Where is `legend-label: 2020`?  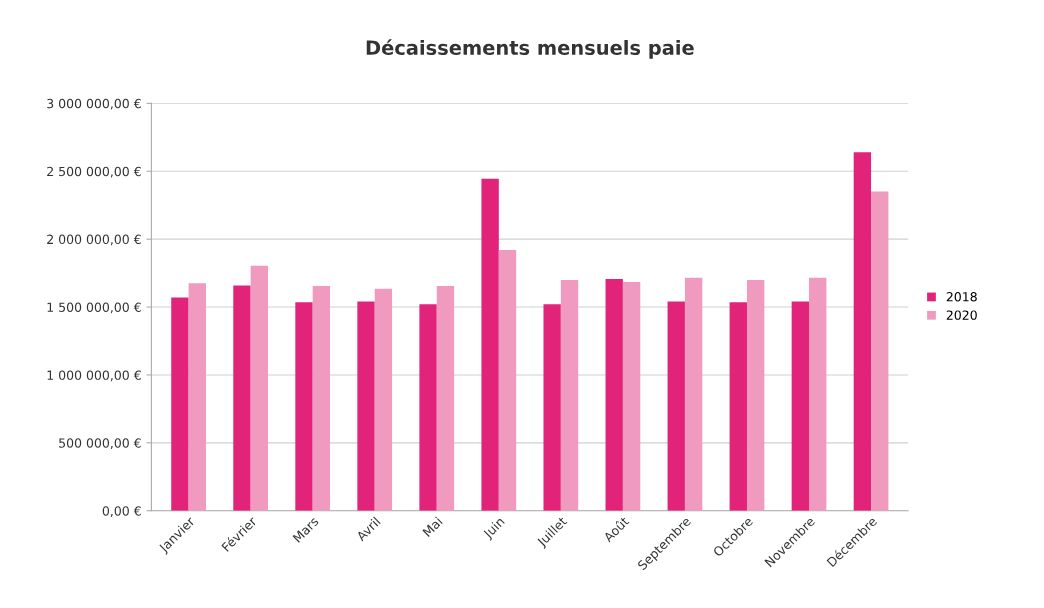 legend-label: 2020 is located at coordinates (961, 315).